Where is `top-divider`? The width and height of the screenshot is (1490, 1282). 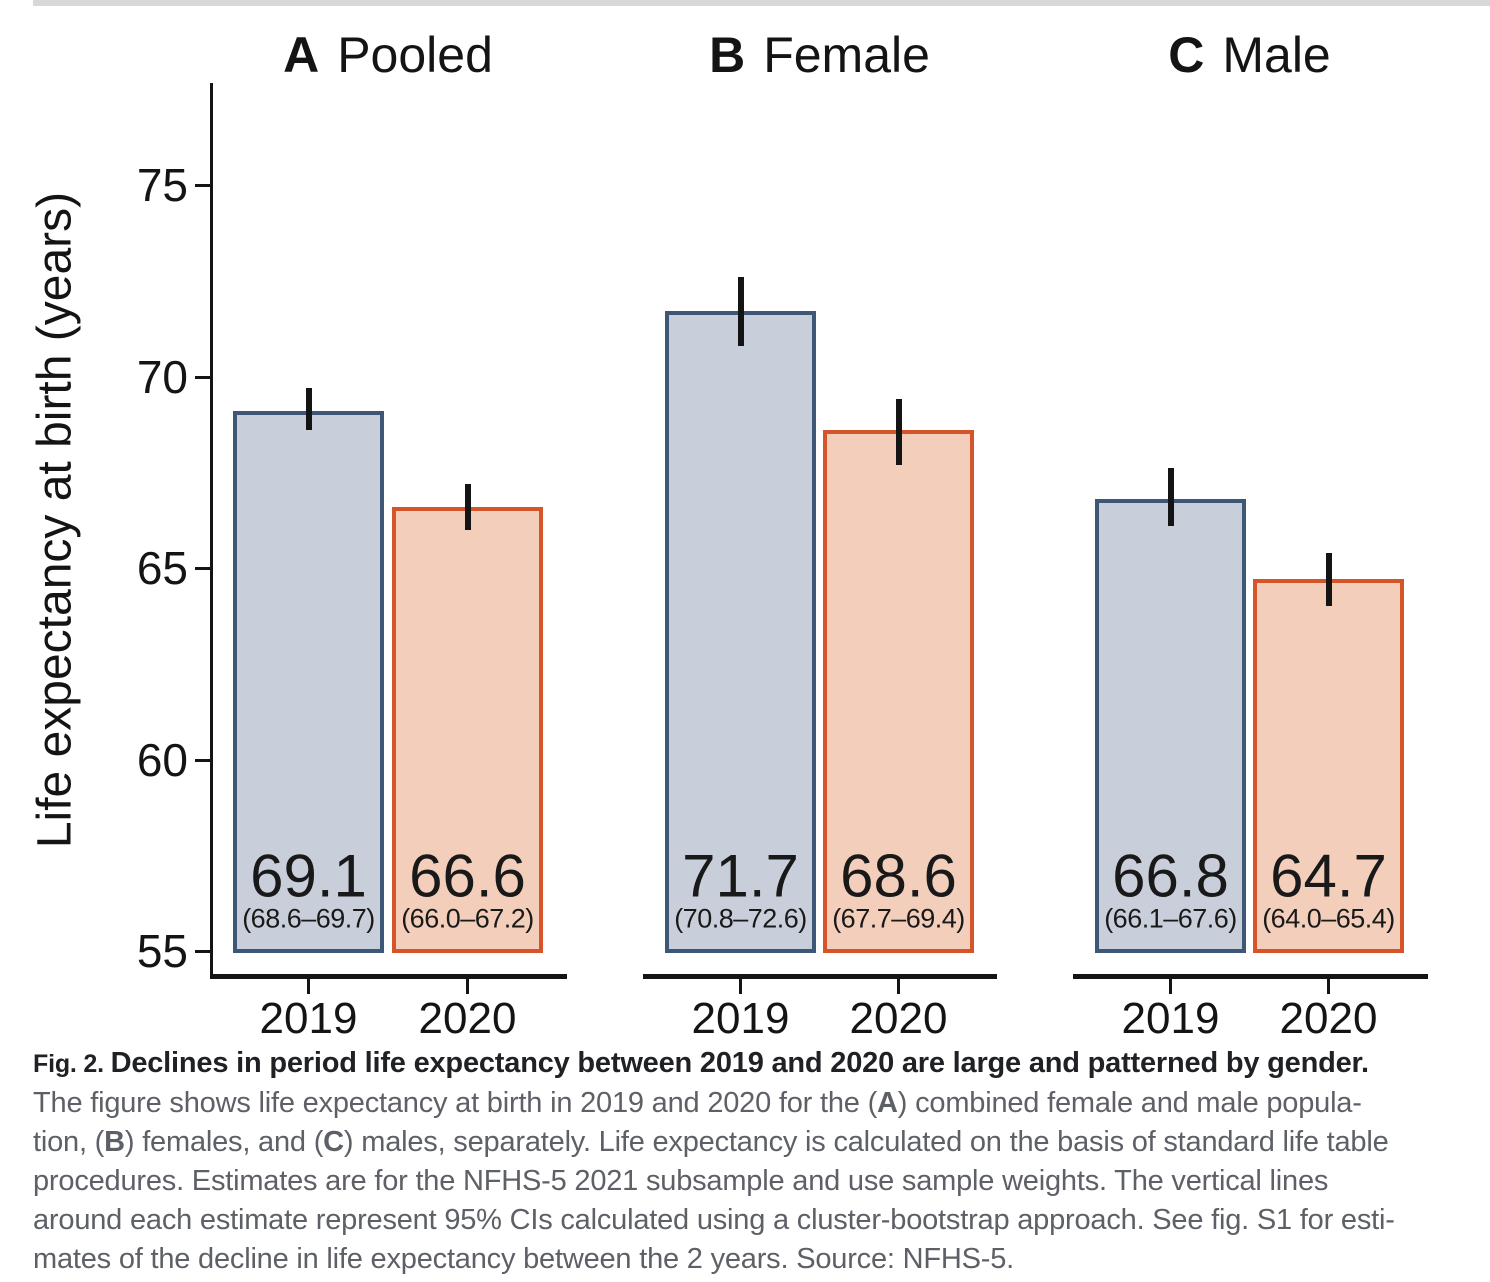
top-divider is located at coordinates (761, 3).